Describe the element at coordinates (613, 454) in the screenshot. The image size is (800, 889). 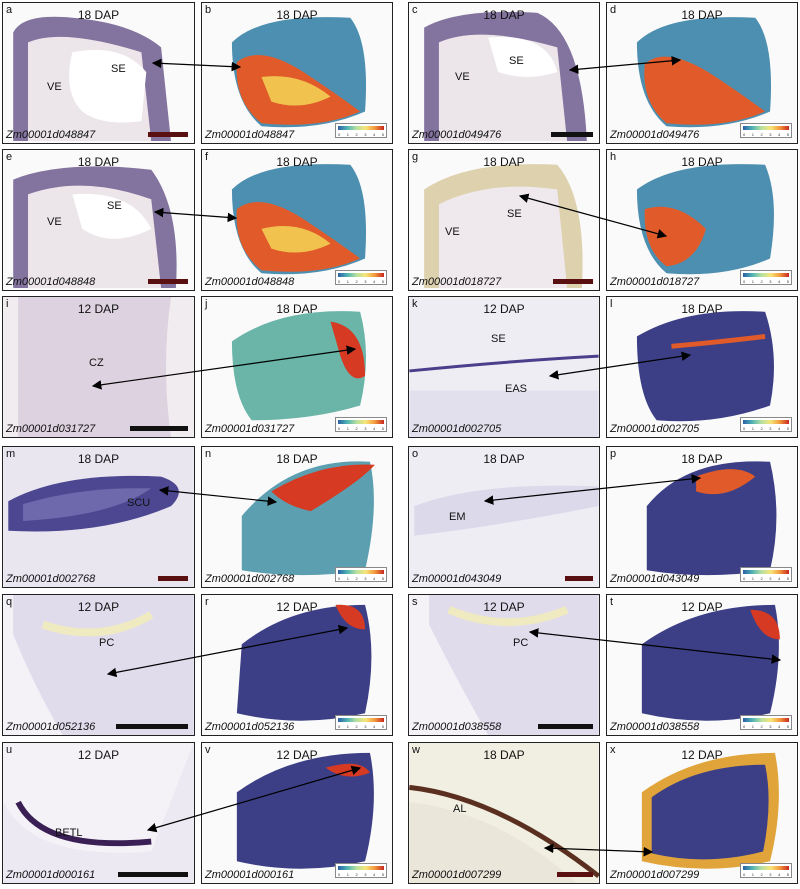
I see `panel-letter: p` at that location.